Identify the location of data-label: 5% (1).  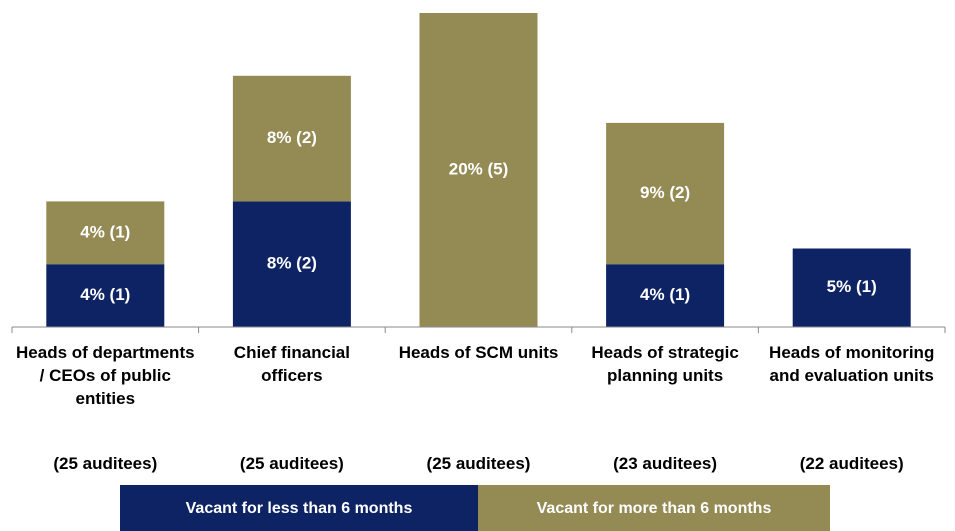
(852, 286).